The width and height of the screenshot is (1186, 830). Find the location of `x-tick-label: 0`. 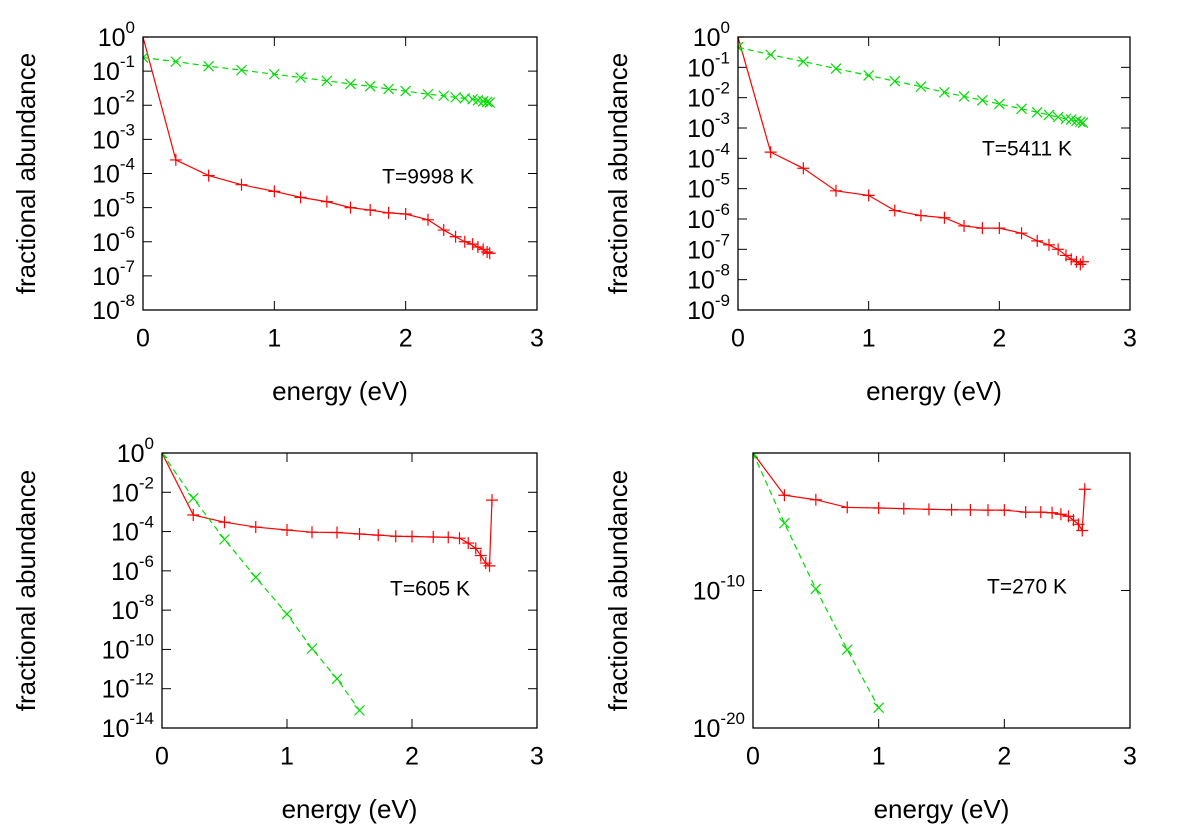

x-tick-label: 0 is located at coordinates (738, 339).